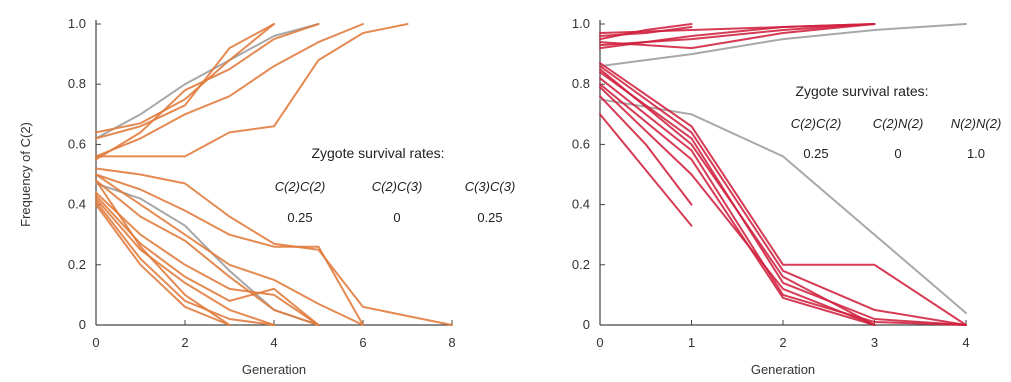 This screenshot has height=382, width=1011. Describe the element at coordinates (397, 186) in the screenshot. I see `annotation-genotype-label: C(2)C(3)` at that location.